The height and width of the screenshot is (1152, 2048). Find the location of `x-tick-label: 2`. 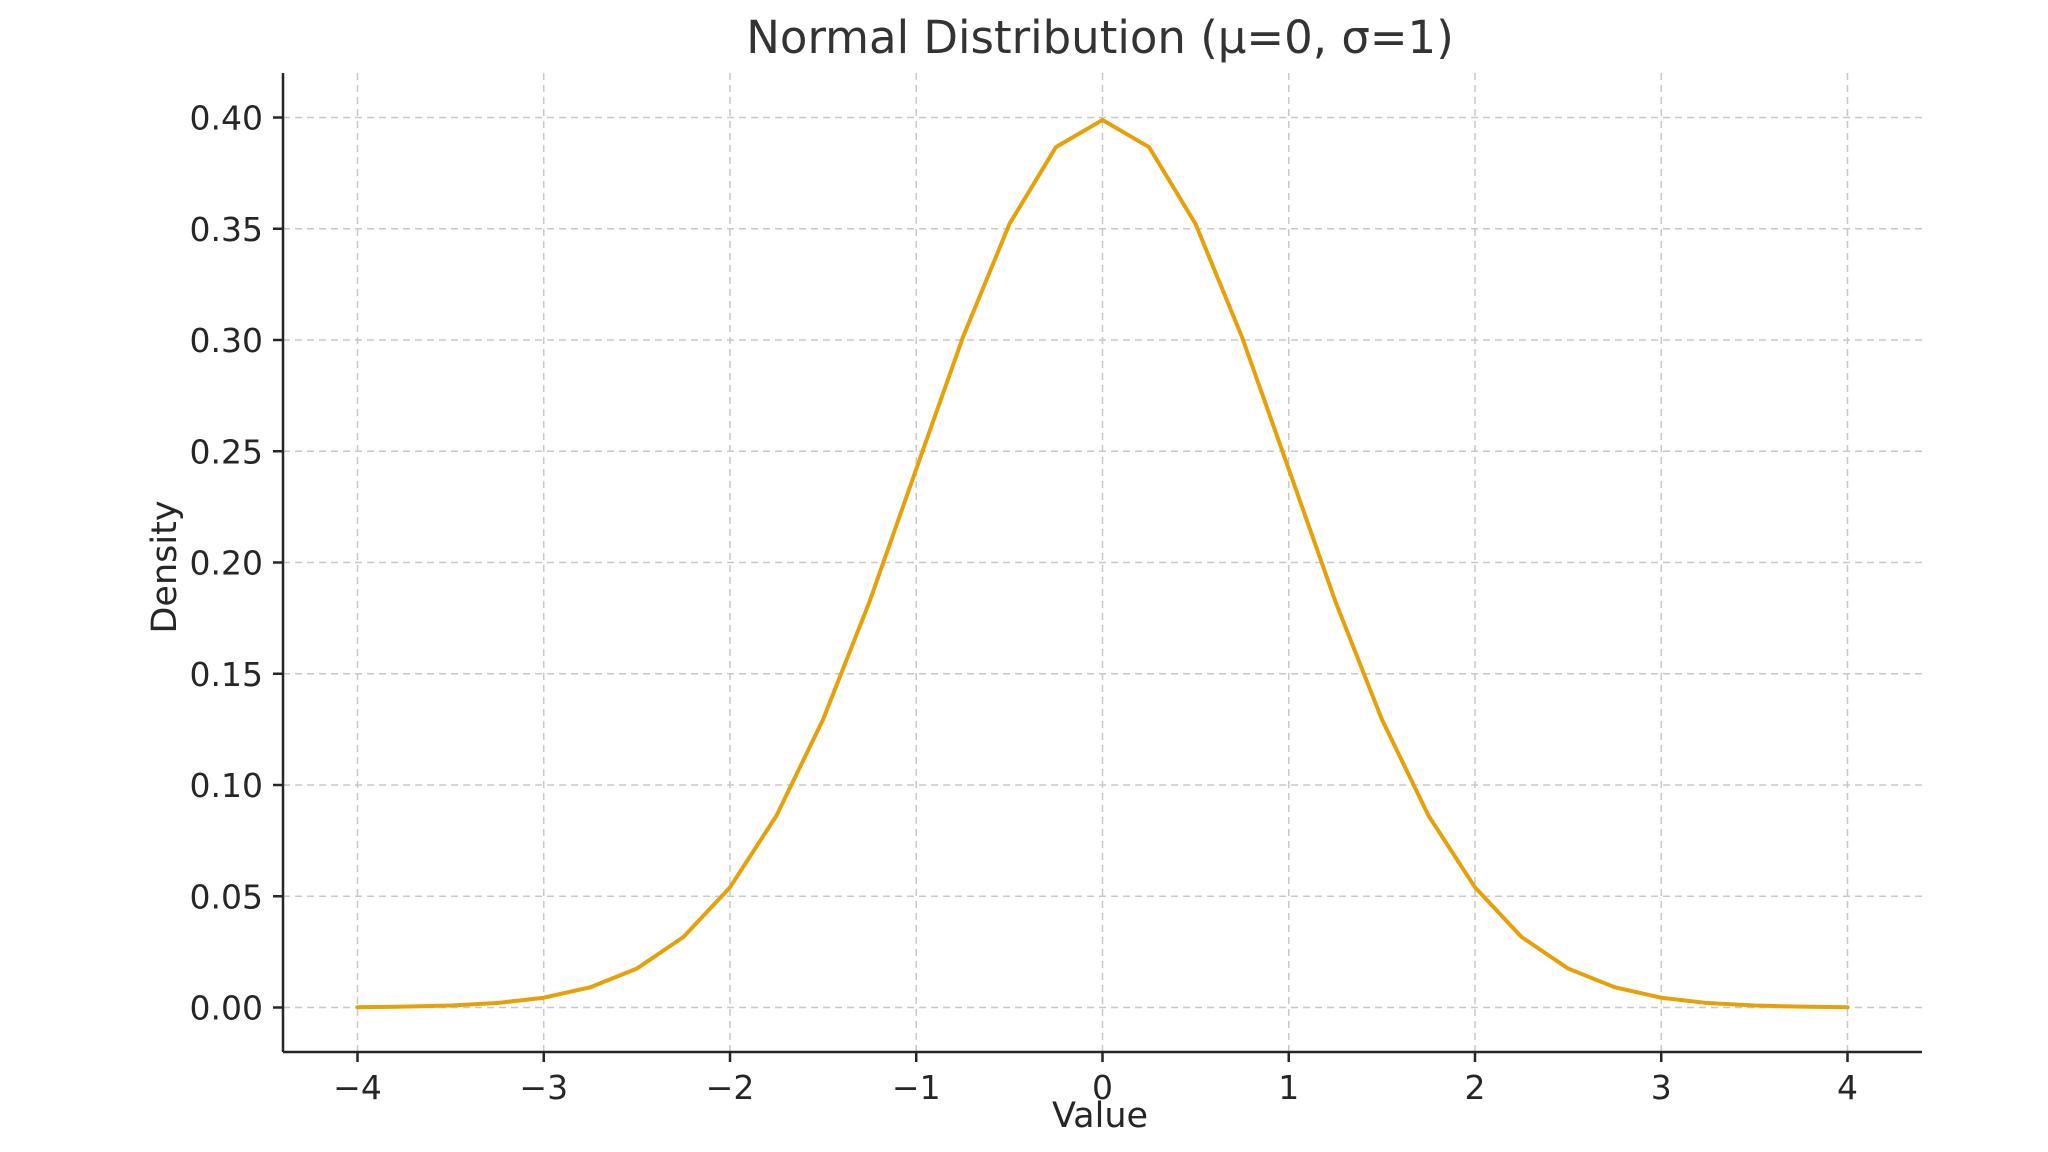

x-tick-label: 2 is located at coordinates (1475, 1087).